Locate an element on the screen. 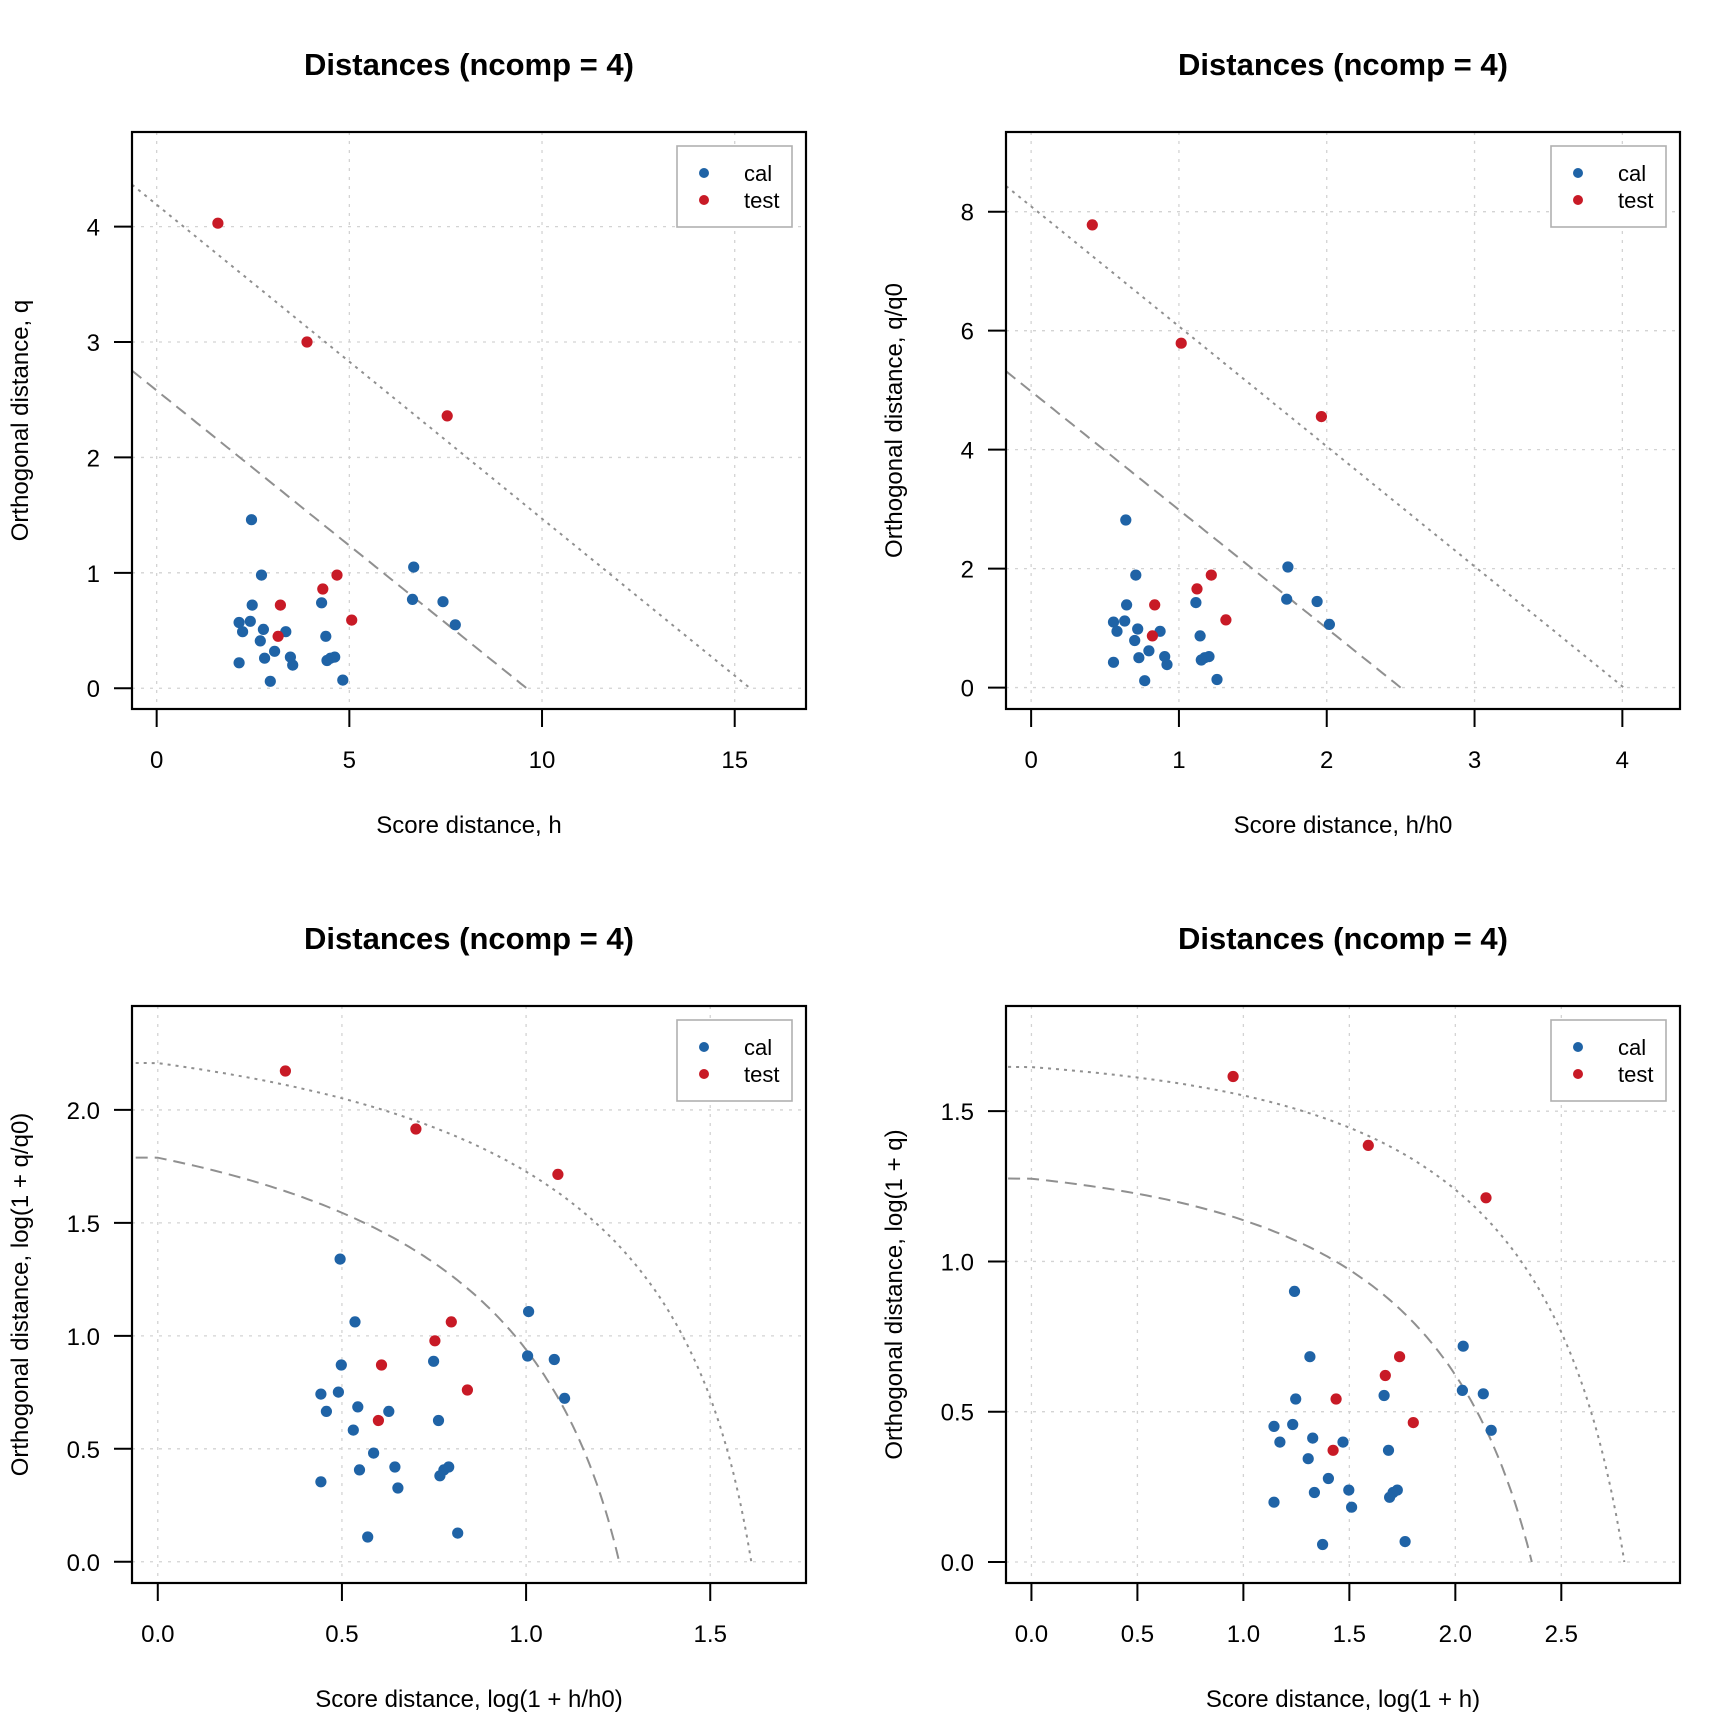 The width and height of the screenshot is (1728, 1728). axes: 0.0 0.5 1.0 1.5 0.0 0.5 1.0 1.5 2.0 is located at coordinates (397, 1373).